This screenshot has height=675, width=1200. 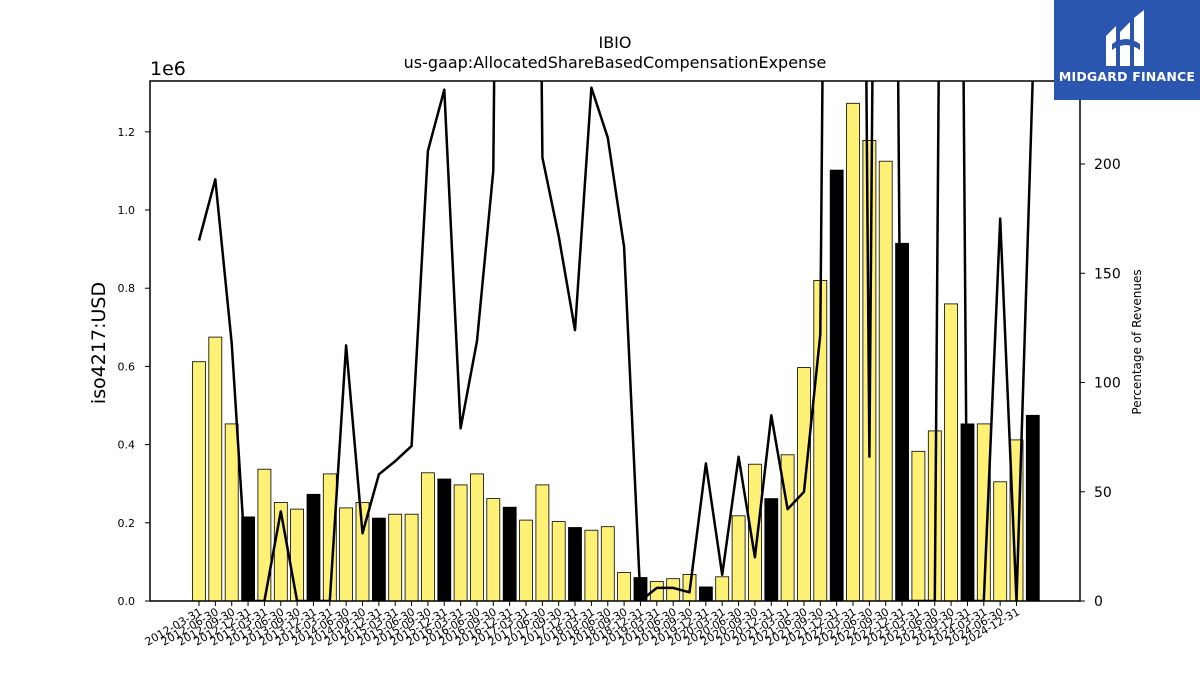 What do you see at coordinates (127, 210) in the screenshot?
I see `y-tick-label: 1.0` at bounding box center [127, 210].